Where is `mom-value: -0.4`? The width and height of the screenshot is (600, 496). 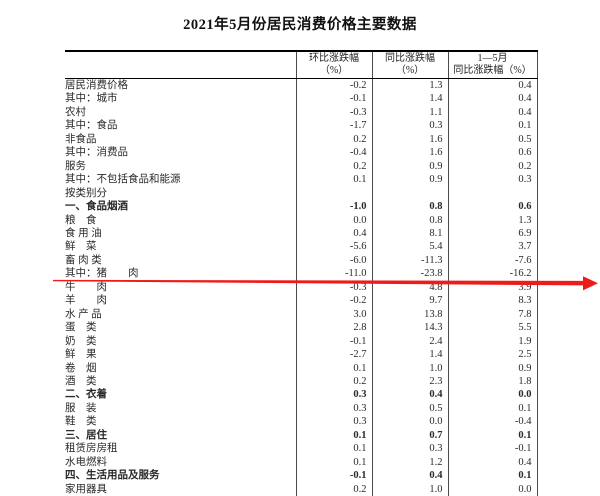
mom-value: -0.4 is located at coordinates (334, 152).